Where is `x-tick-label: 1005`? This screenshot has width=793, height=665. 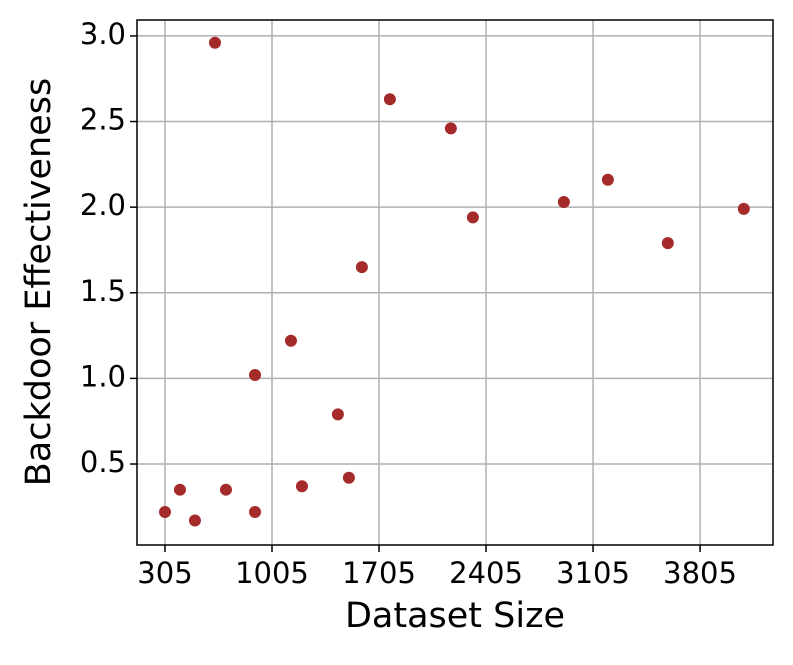
x-tick-label: 1005 is located at coordinates (272, 573).